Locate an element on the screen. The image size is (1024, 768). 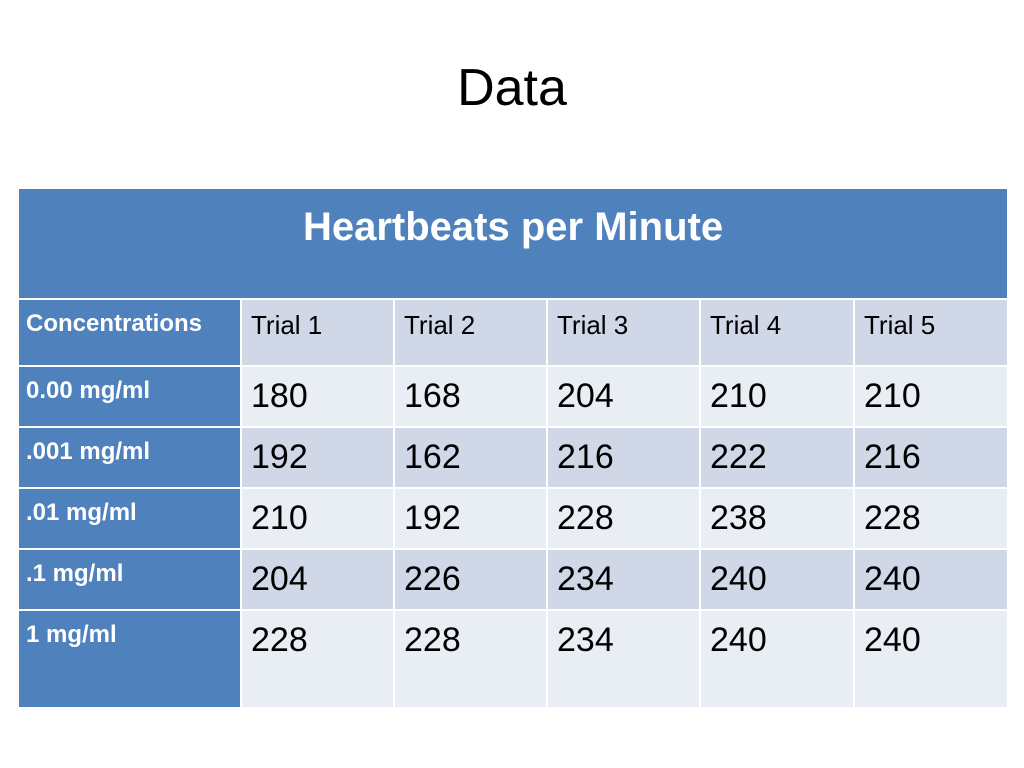
slide-title: Data is located at coordinates (512, 88).